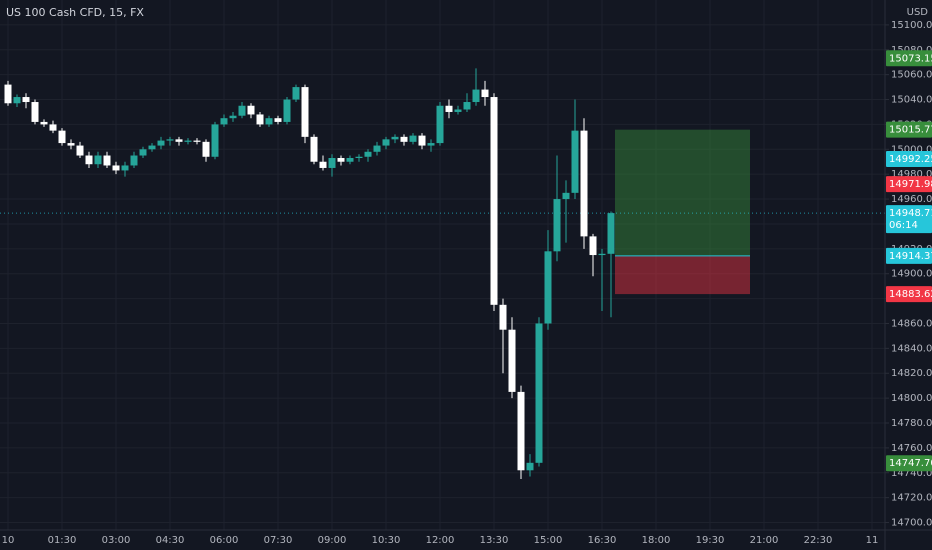  I want to click on y-tick-label: 14820.00, so click(911, 373).